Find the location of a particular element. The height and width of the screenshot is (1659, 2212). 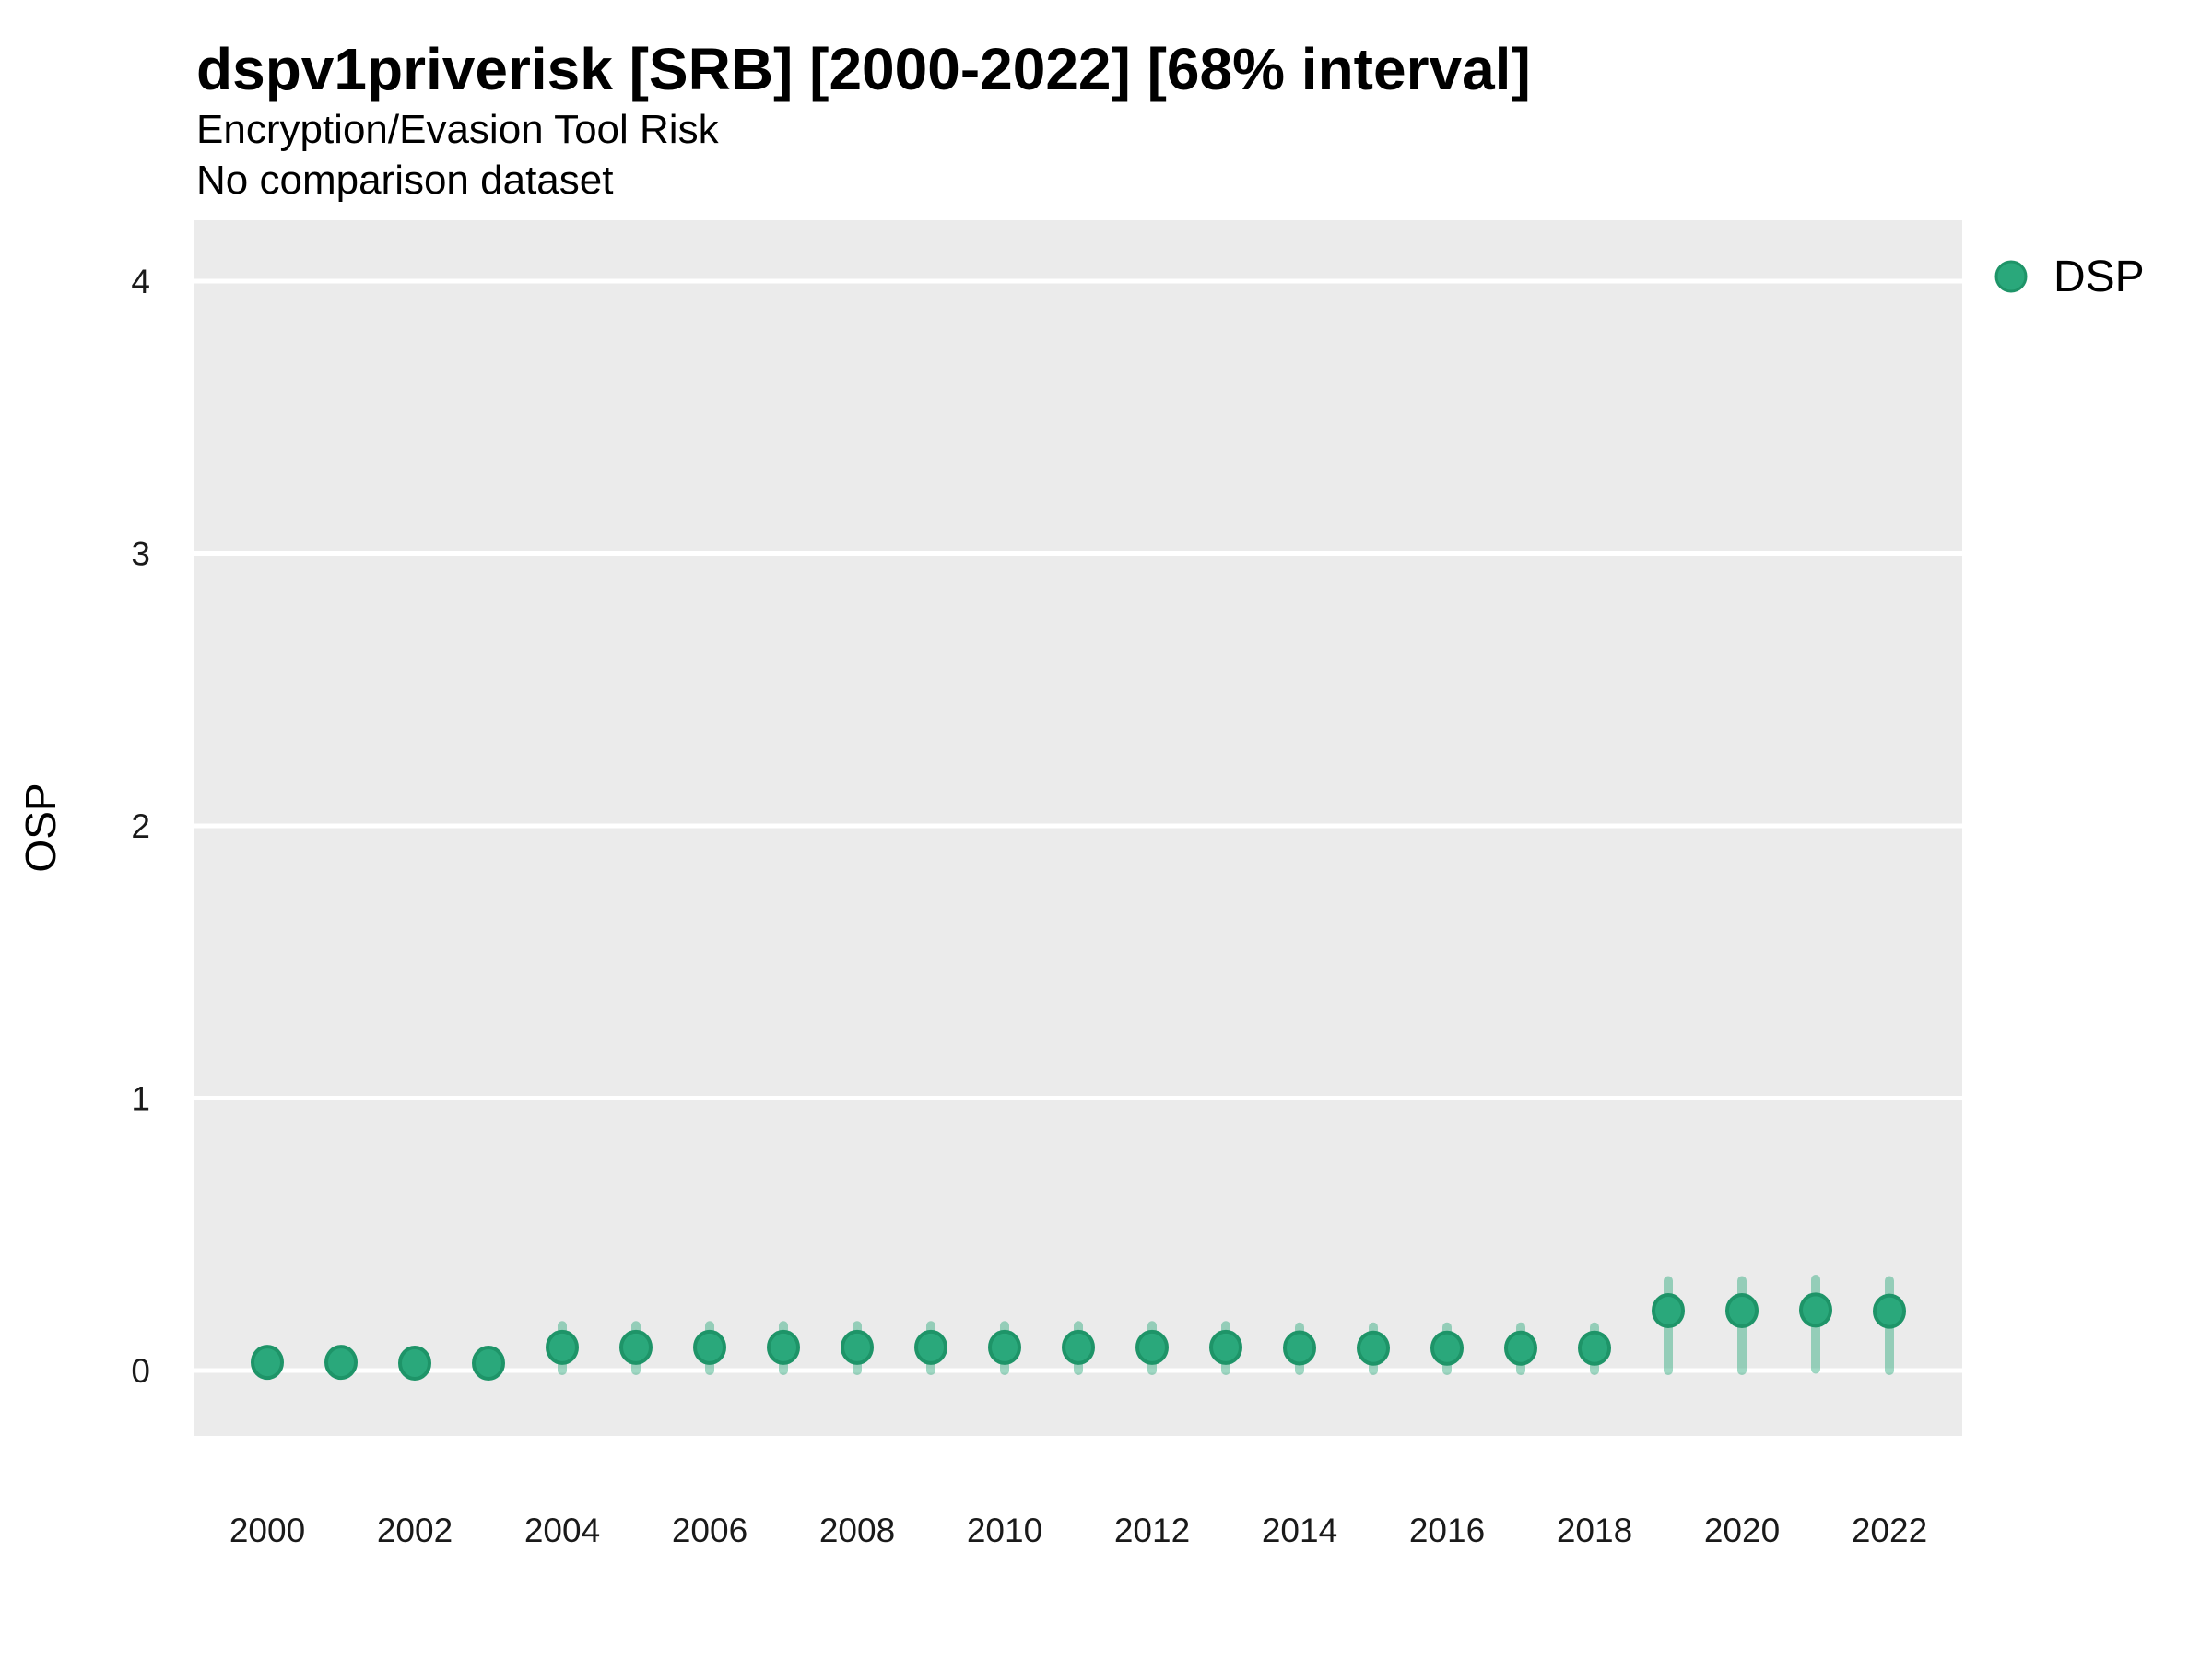

x-tick-label: 2004 is located at coordinates (562, 1530).